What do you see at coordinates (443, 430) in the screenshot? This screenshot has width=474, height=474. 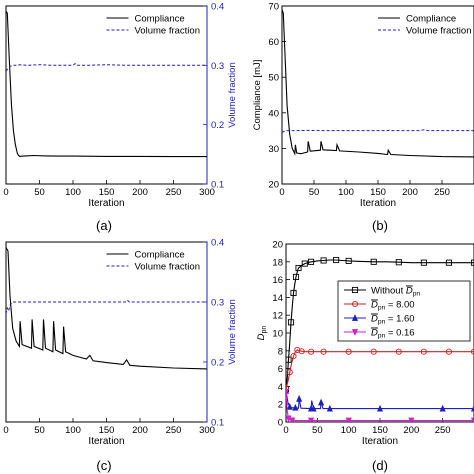 I see `panel-d-xtick-label-5: 250` at bounding box center [443, 430].